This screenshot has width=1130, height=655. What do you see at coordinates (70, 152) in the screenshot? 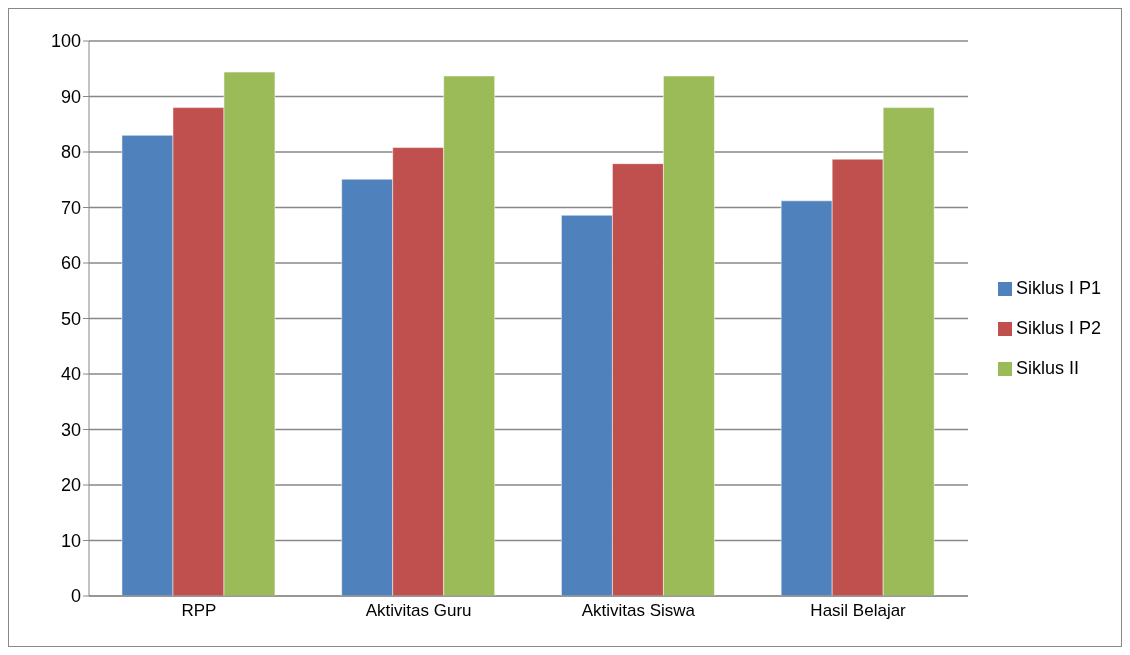
I see `y-tick-label: 80` at bounding box center [70, 152].